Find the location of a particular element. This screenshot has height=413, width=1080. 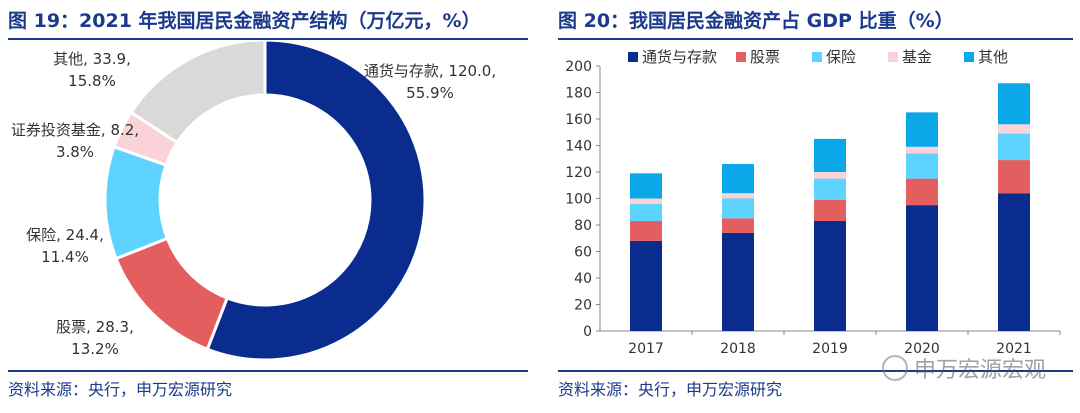

slice-percent-label: 3.8% is located at coordinates (75, 152).